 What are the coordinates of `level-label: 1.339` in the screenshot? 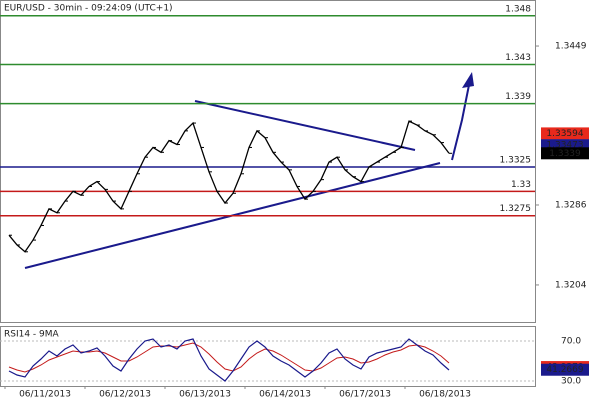 It's located at (518, 97).